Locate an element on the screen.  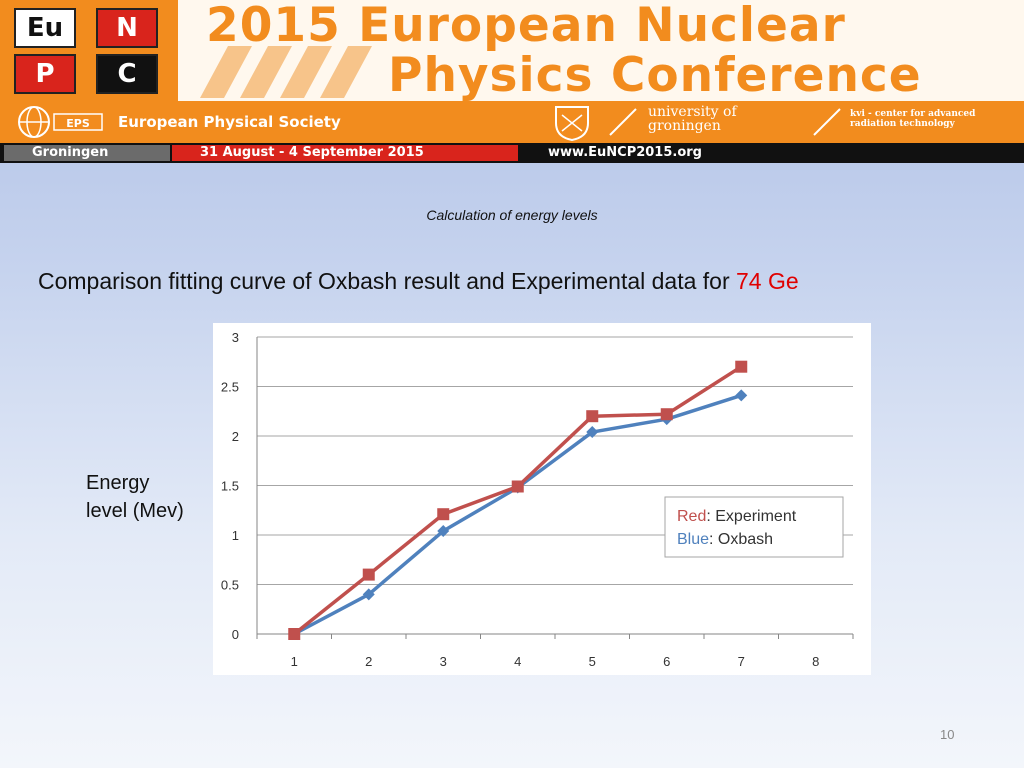
x-tick-label-6: 7 is located at coordinates (741, 661).